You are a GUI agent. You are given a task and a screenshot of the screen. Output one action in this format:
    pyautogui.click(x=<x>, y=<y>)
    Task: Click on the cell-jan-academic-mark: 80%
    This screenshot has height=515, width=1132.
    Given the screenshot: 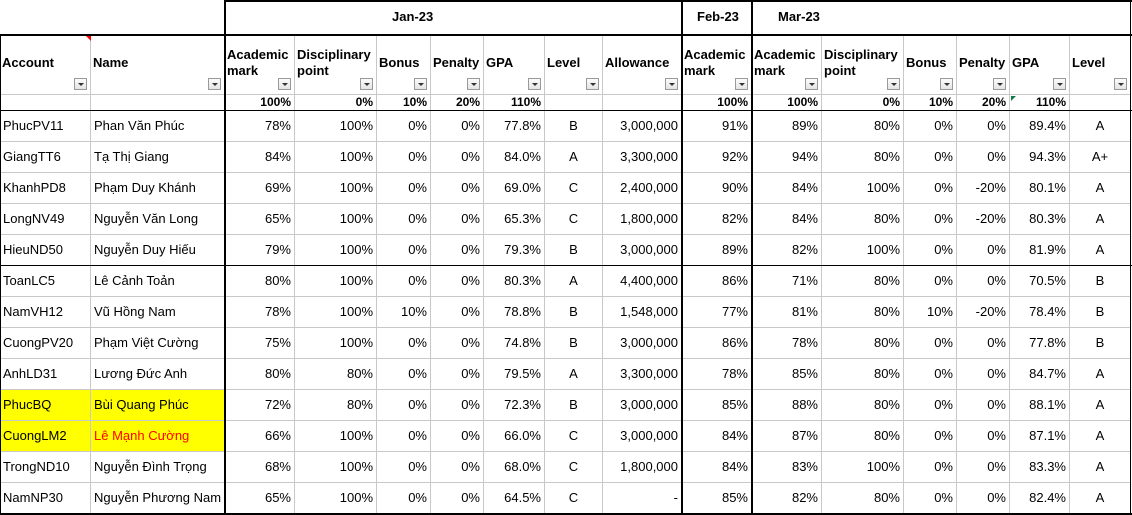 What is the action you would take?
    pyautogui.click(x=260, y=374)
    